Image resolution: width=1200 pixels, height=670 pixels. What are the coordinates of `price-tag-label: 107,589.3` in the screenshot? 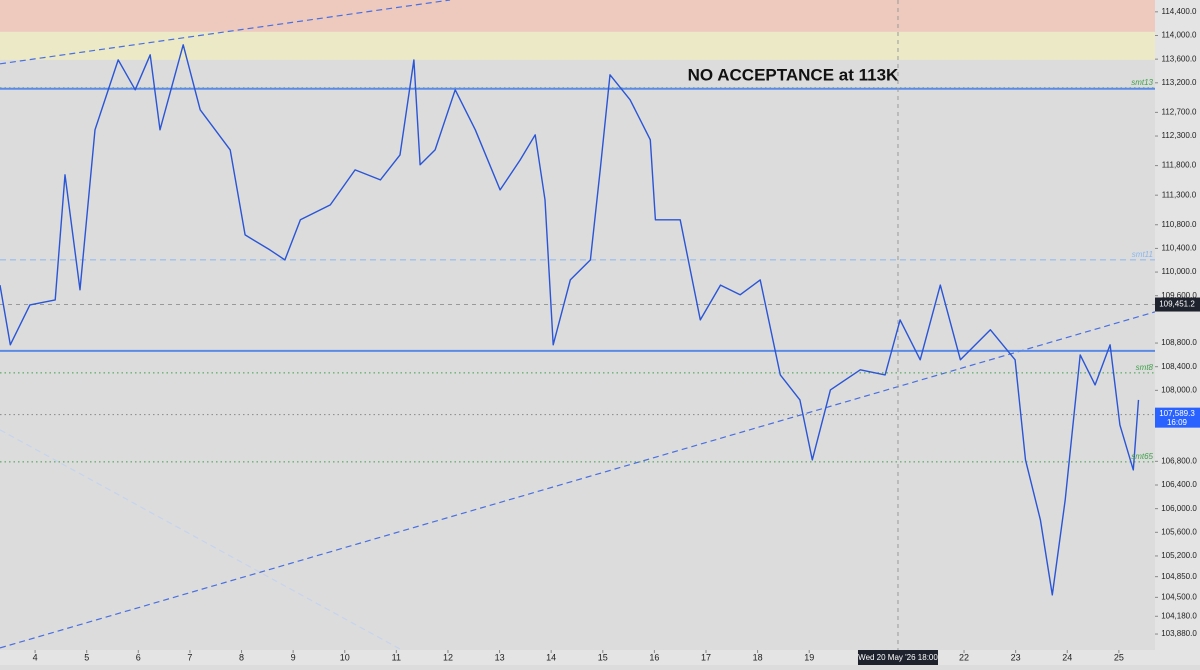 It's located at (1177, 413).